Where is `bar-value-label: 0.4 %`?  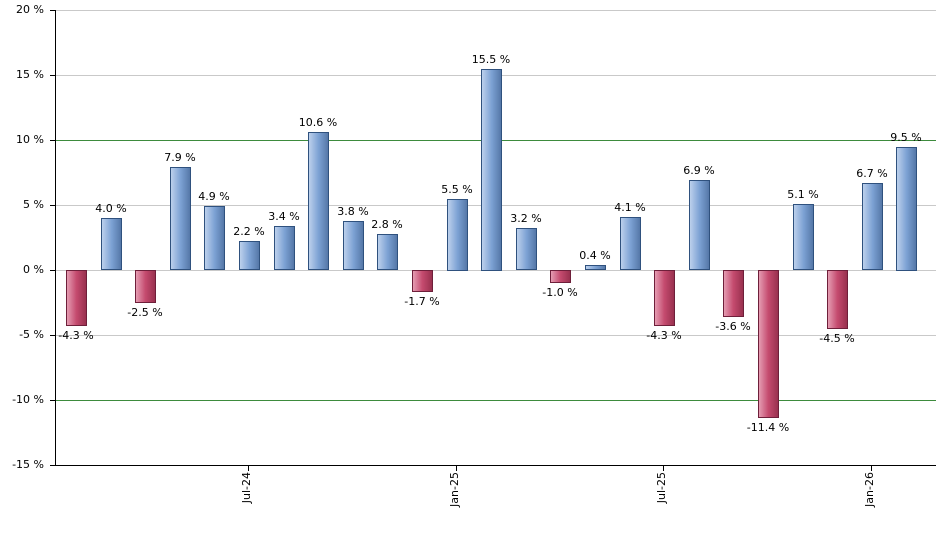
bar-value-label: 0.4 % is located at coordinates (595, 255).